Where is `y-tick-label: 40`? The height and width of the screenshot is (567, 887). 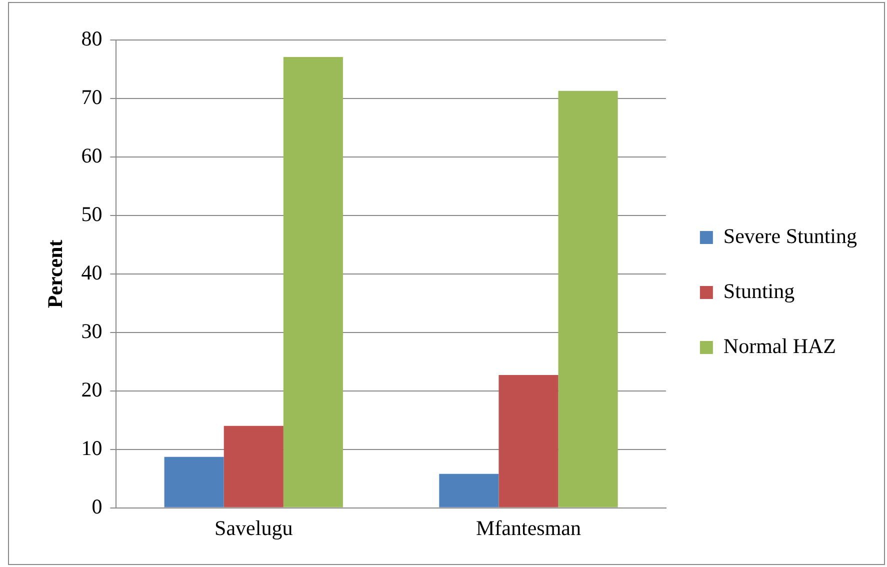 y-tick-label: 40 is located at coordinates (91, 272).